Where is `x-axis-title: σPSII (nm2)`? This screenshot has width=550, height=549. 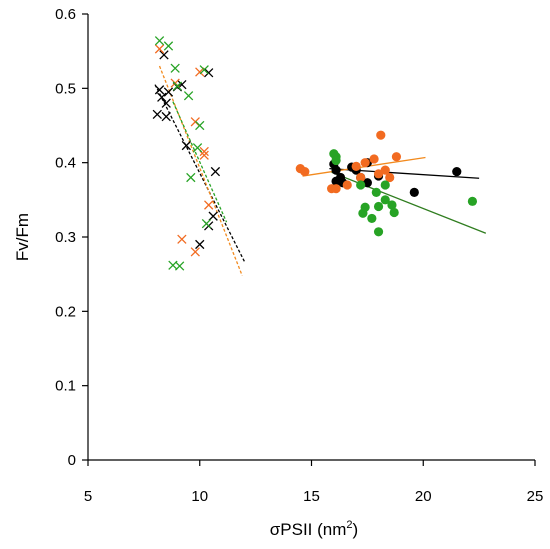
x-axis-title: σPSII (nm2) is located at coordinates (314, 529).